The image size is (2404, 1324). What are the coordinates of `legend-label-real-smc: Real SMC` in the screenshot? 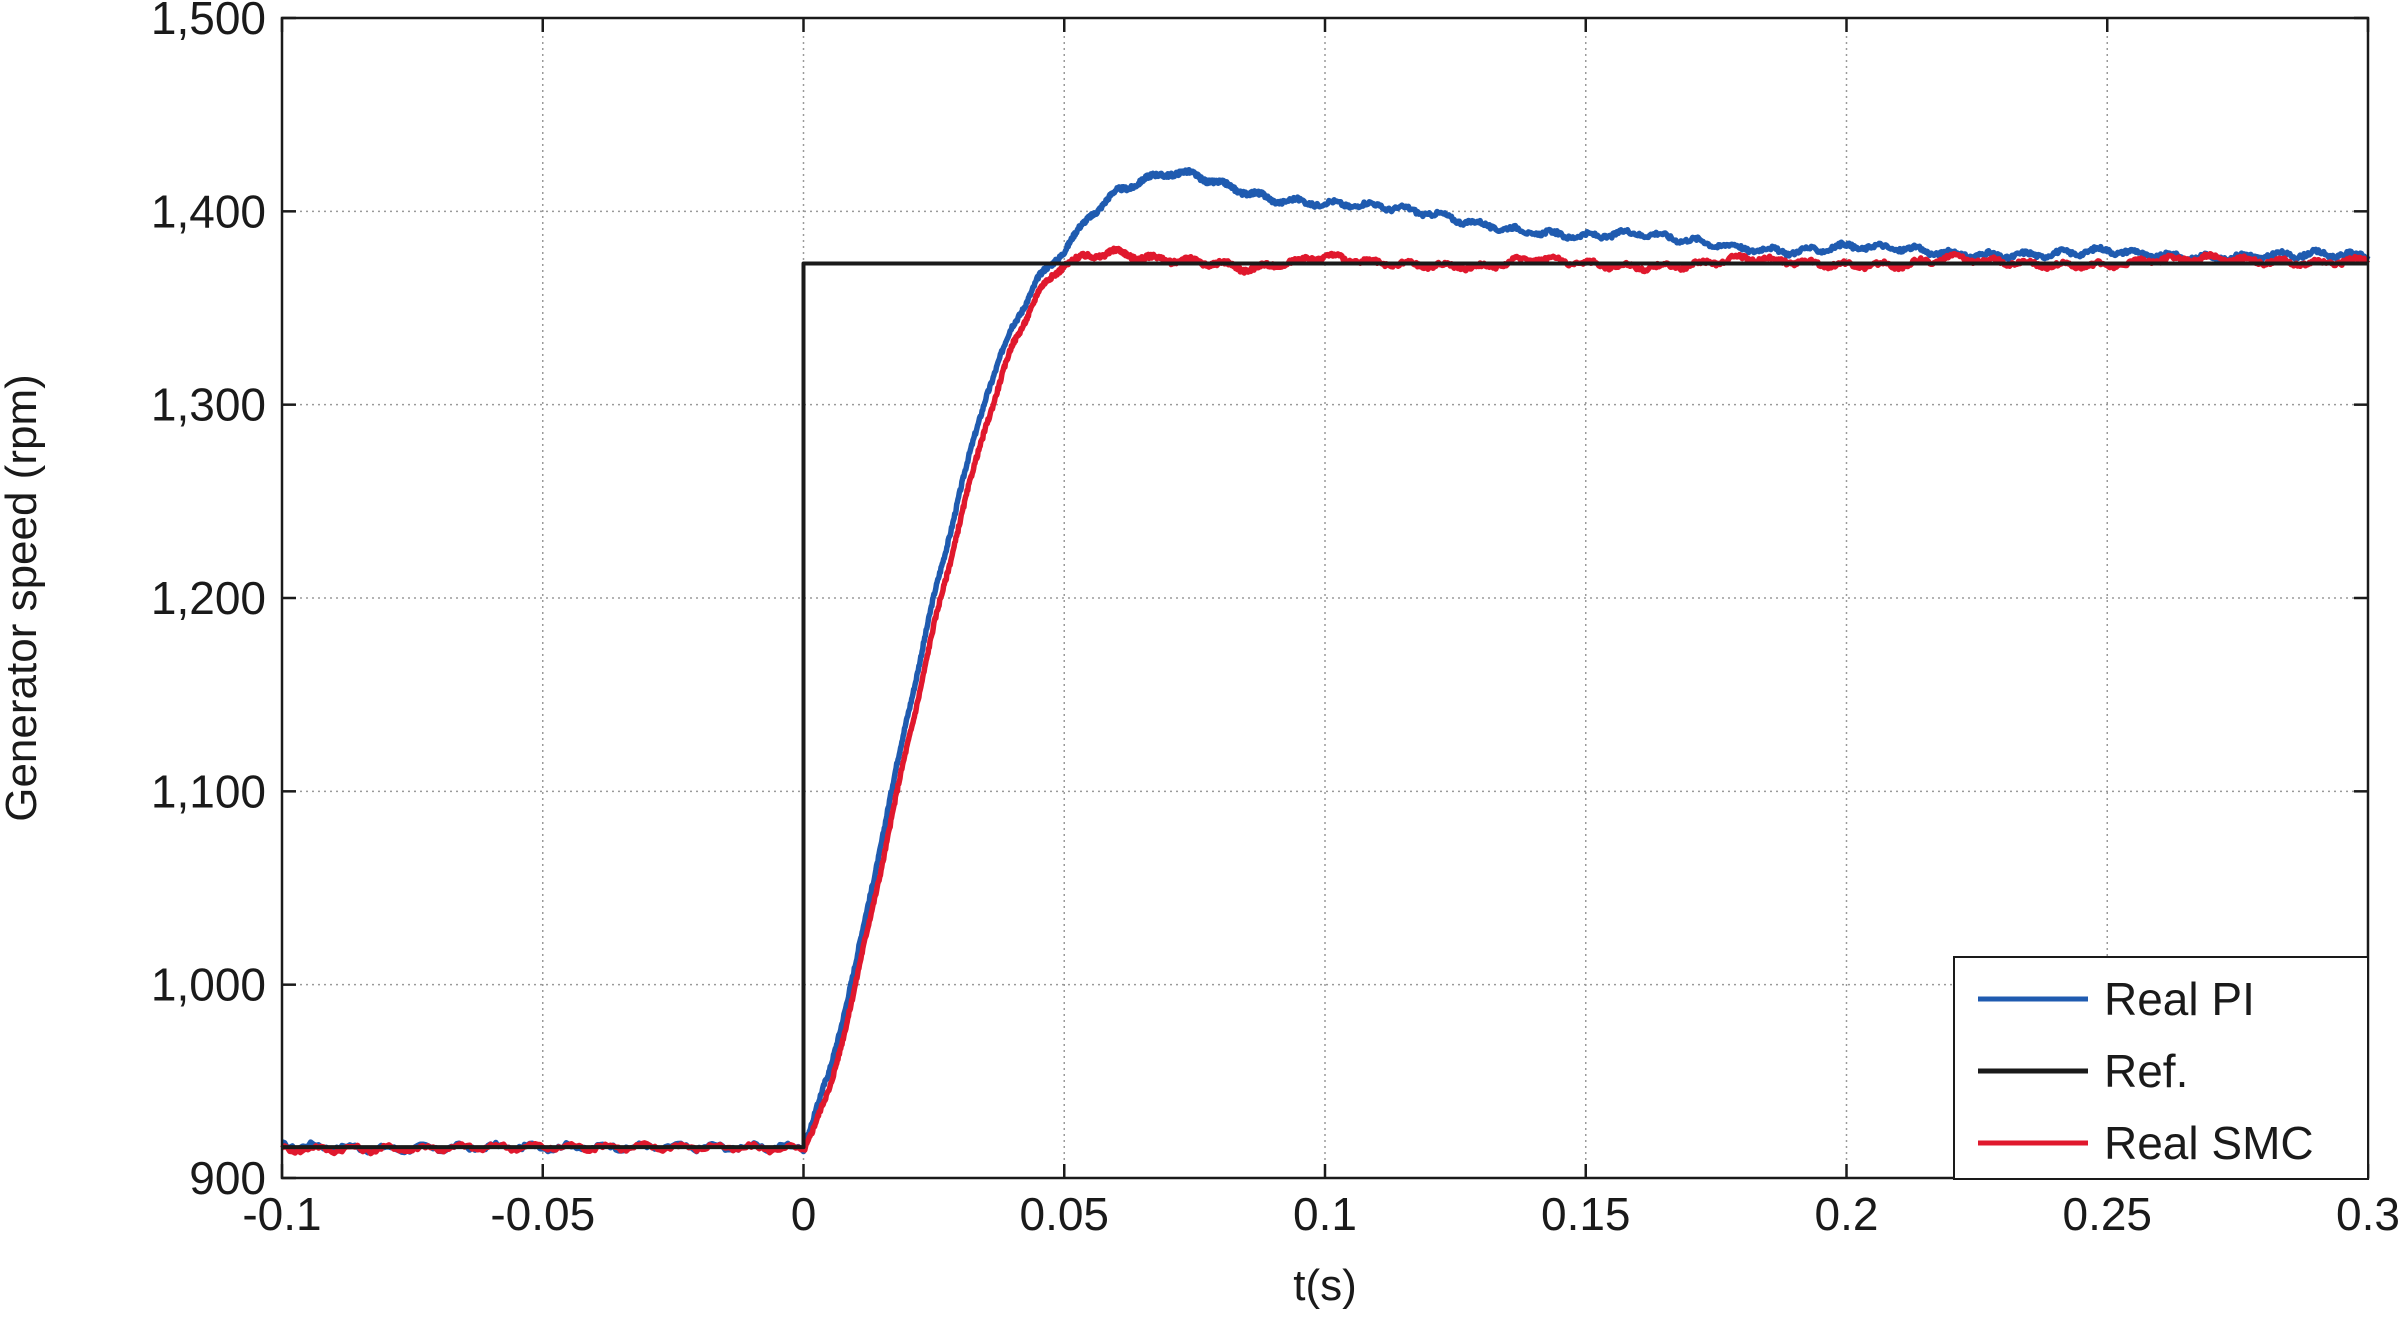 It's located at (2209, 1143).